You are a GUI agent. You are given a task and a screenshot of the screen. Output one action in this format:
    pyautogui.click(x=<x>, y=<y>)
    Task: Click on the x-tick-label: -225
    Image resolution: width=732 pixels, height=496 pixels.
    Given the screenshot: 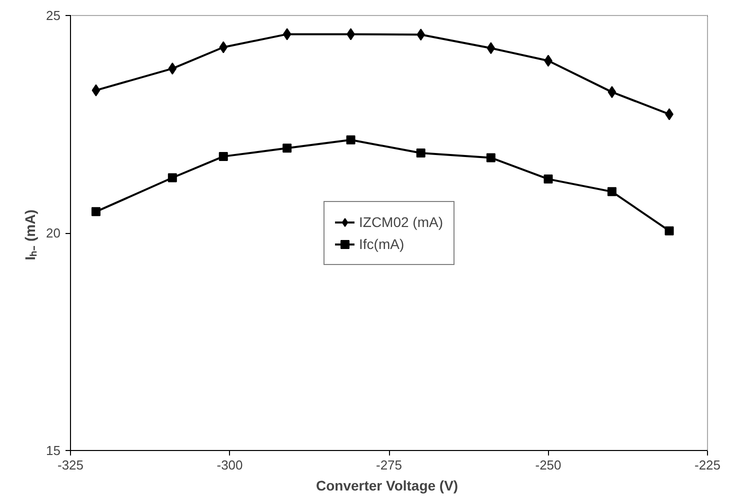 What is the action you would take?
    pyautogui.click(x=707, y=465)
    